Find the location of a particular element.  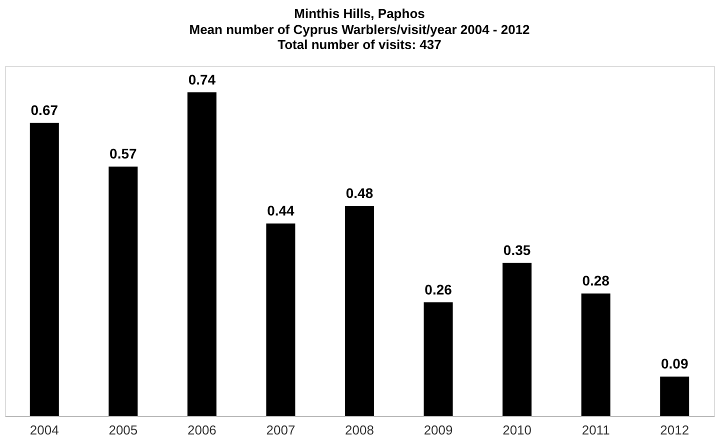

x-tick-label: 2005 is located at coordinates (123, 430).